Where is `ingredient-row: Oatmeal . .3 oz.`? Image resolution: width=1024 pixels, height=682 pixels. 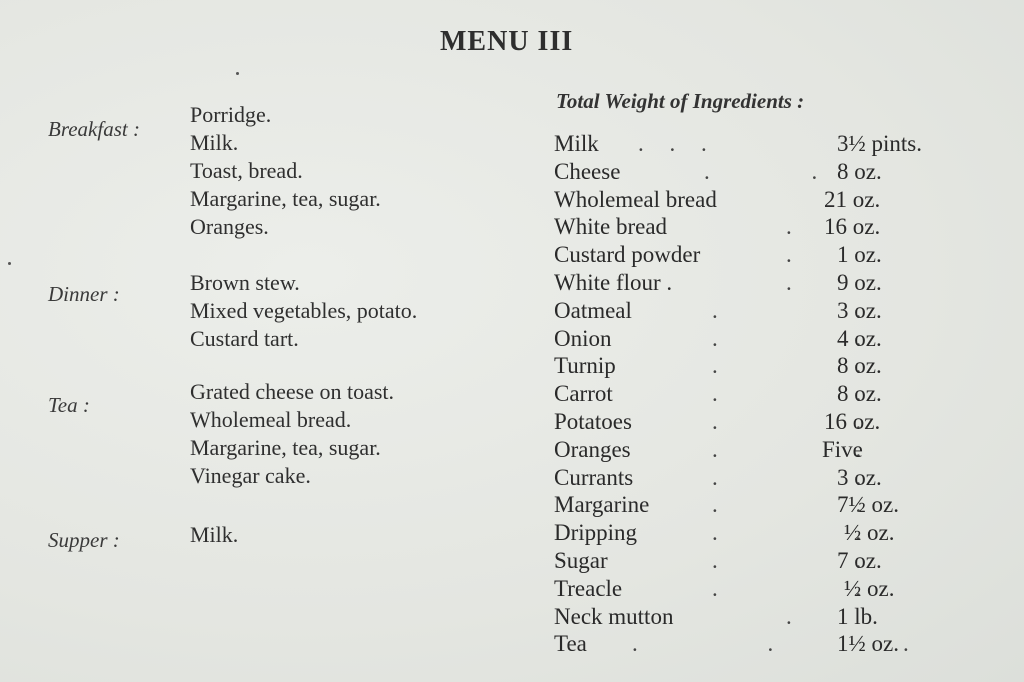 ingredient-row: Oatmeal . .3 oz. is located at coordinates (764, 311).